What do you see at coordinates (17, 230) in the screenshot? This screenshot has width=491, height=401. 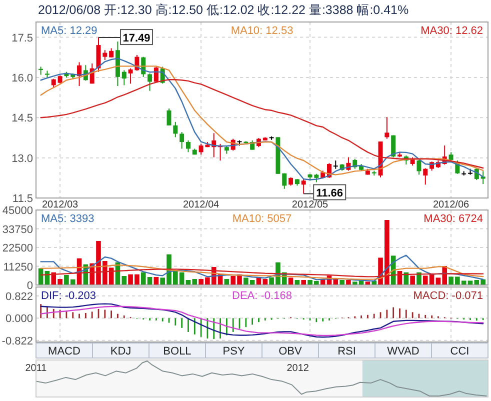 I see `y-tick-label: 33750` at bounding box center [17, 230].